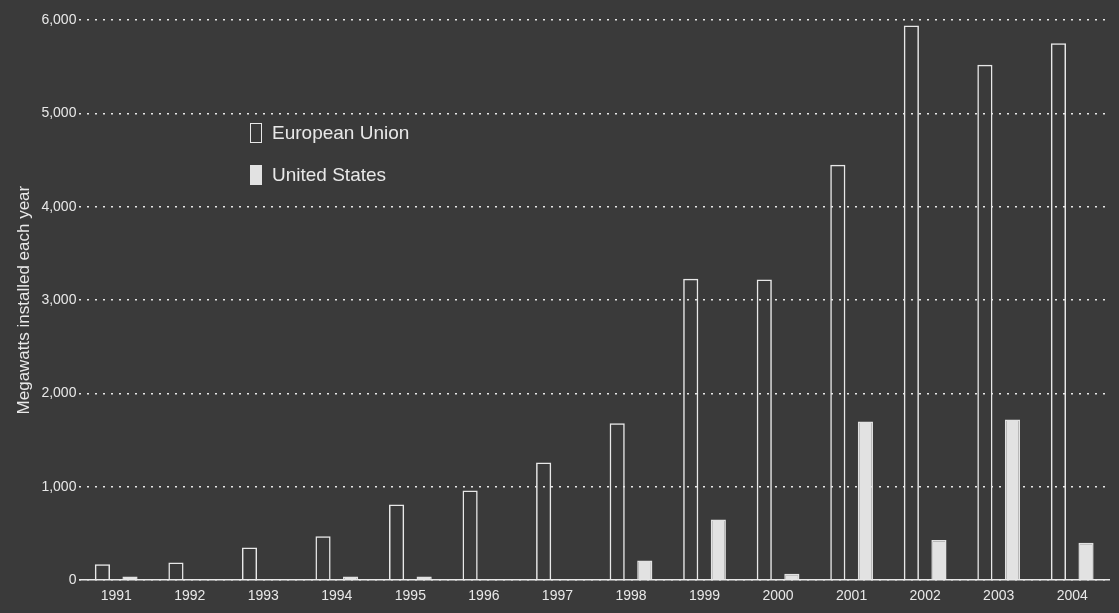  Describe the element at coordinates (999, 595) in the screenshot. I see `x-tick-label: 2003` at that location.